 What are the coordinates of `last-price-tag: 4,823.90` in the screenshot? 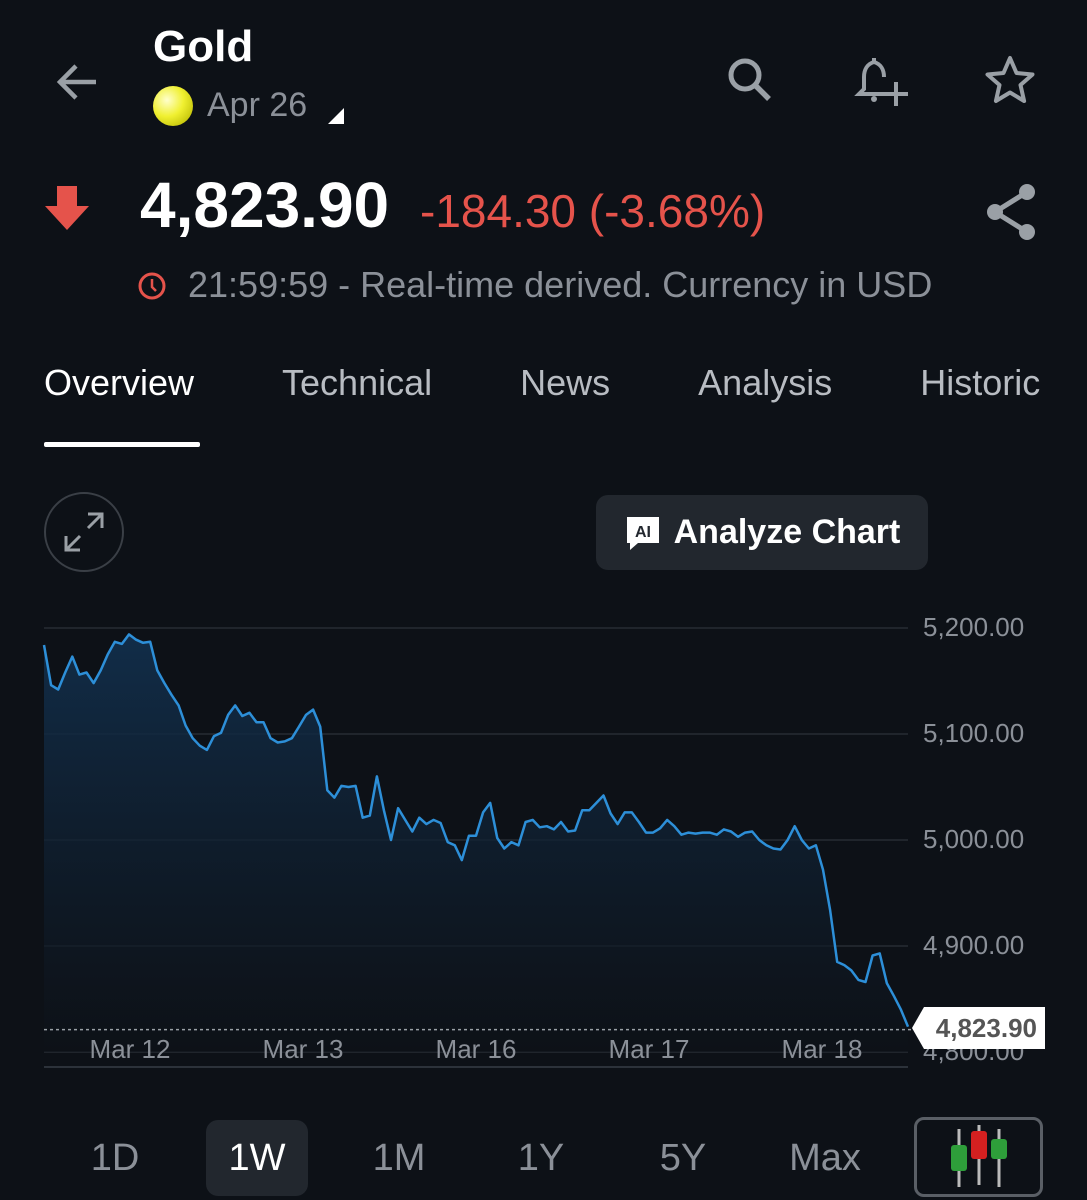 It's located at (978, 1028).